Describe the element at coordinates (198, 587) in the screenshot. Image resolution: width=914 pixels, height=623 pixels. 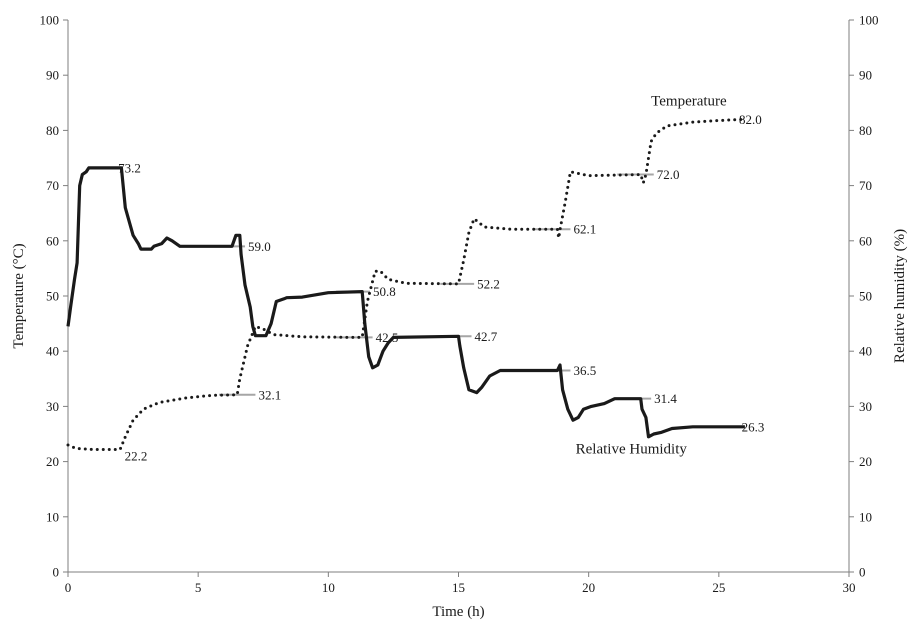
I see `x-tick-label: 5` at that location.